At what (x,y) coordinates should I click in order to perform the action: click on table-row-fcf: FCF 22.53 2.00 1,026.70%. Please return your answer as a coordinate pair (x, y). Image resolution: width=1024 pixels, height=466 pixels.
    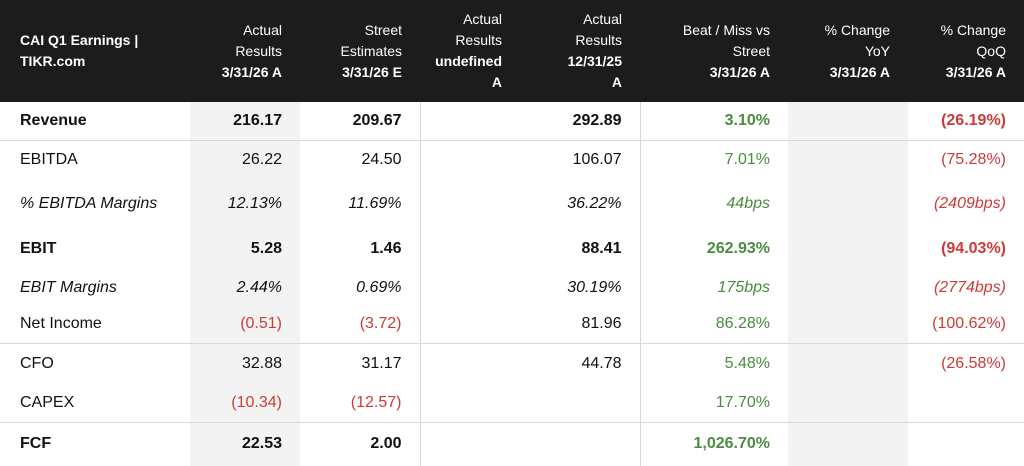
    Looking at the image, I should click on (512, 443).